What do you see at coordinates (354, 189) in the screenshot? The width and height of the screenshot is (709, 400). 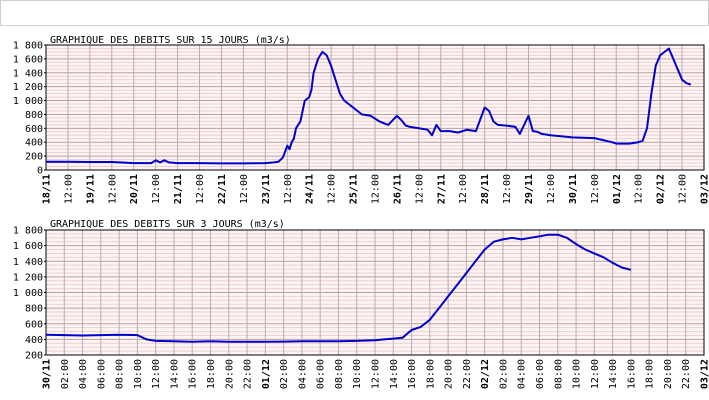 I see `x-tick-label: 25/11` at bounding box center [354, 189].